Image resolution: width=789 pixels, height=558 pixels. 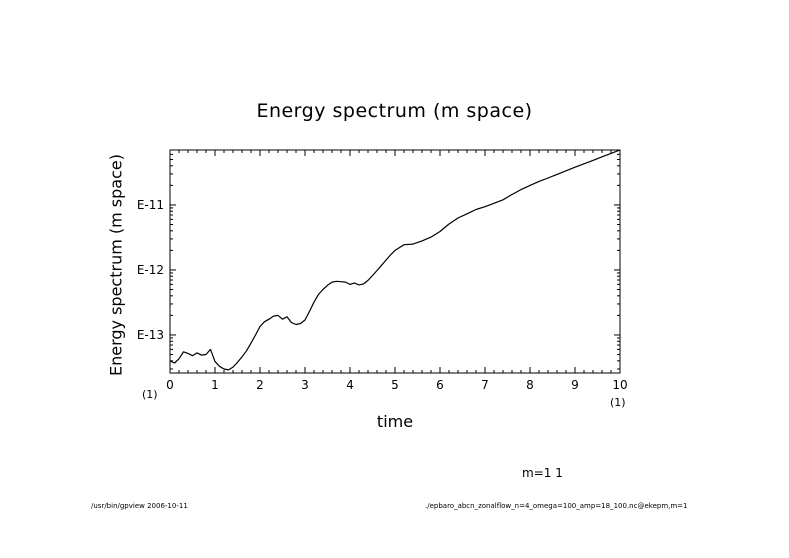 I want to click on y-tick-label: E-12, so click(x=150, y=270).